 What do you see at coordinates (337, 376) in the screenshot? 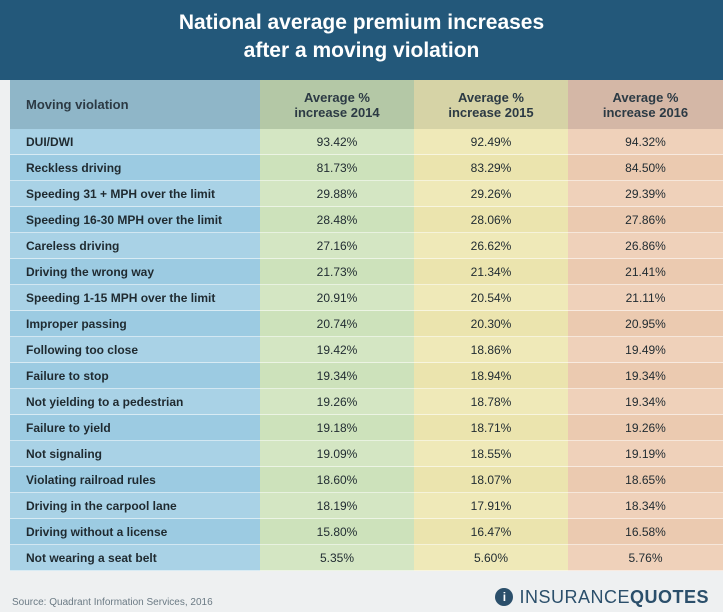
I see `increase-2014-cell: 19.34%` at bounding box center [337, 376].